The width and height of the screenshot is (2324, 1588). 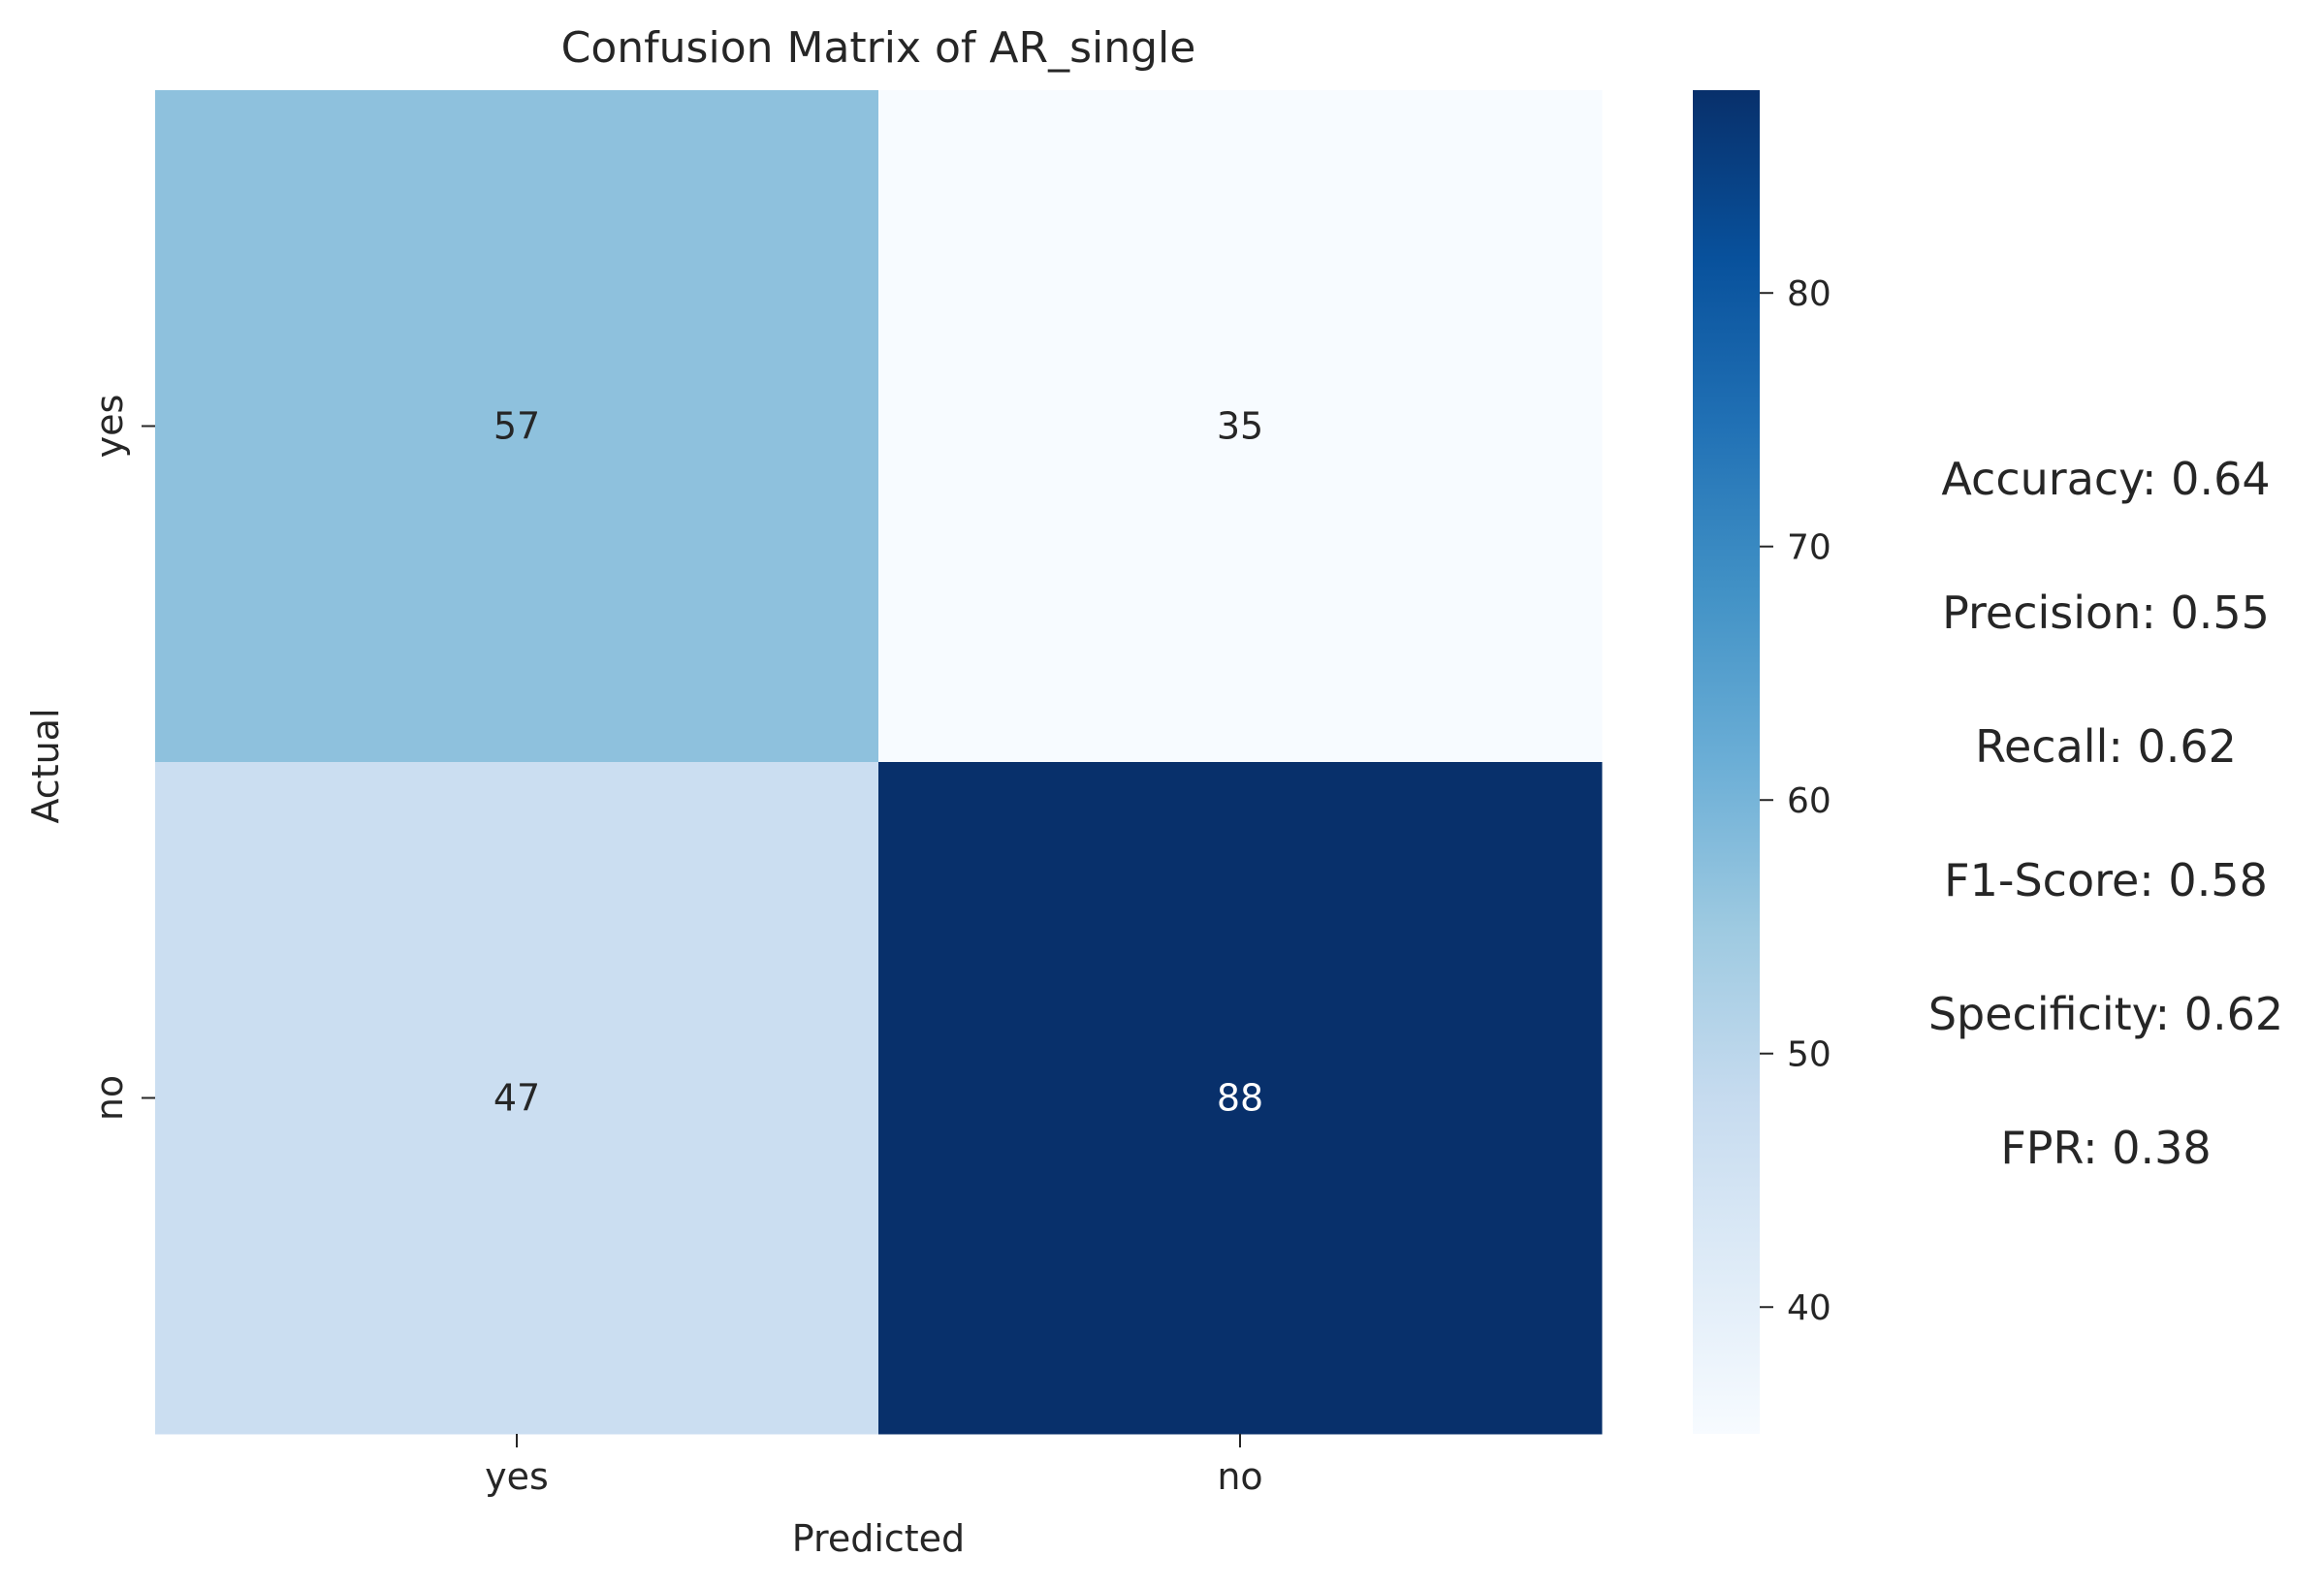 I want to click on colorbar, so click(x=1727, y=762).